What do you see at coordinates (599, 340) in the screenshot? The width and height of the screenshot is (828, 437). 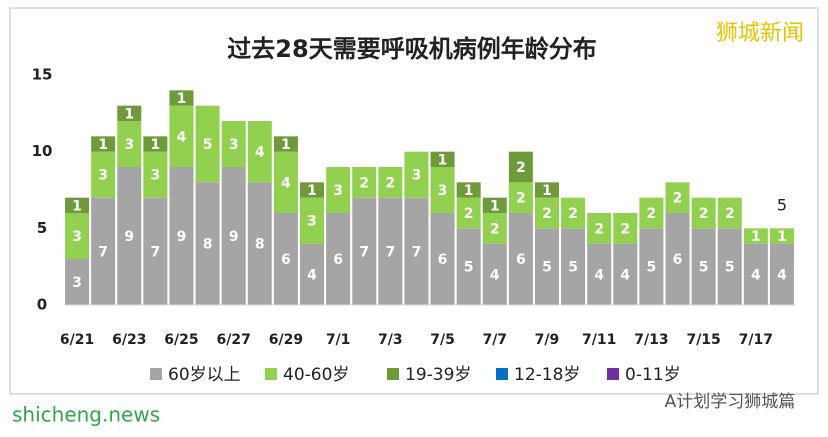 I see `x-tick-label: 7/11` at bounding box center [599, 340].